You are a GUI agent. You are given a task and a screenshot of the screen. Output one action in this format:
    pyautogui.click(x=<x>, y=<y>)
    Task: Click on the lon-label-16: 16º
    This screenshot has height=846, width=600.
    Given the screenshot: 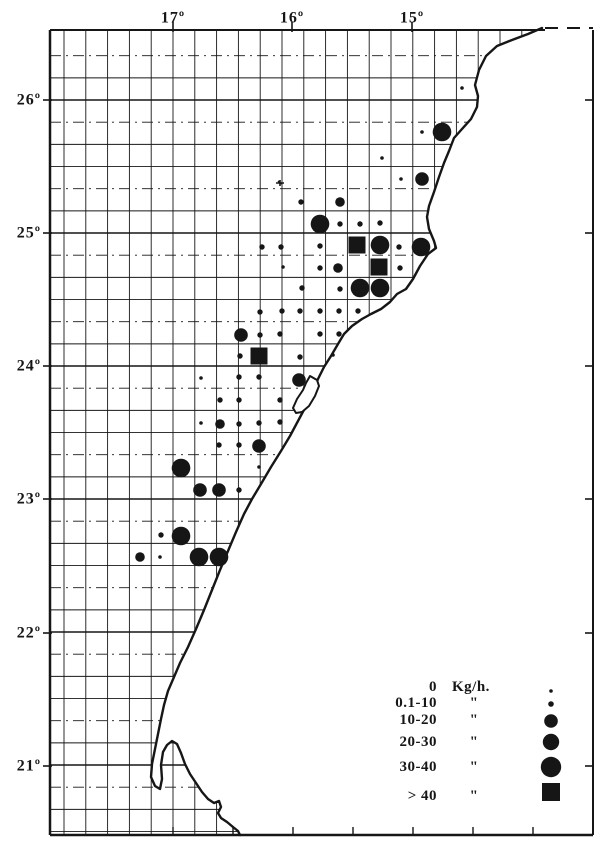 What is the action you would take?
    pyautogui.click(x=292, y=18)
    